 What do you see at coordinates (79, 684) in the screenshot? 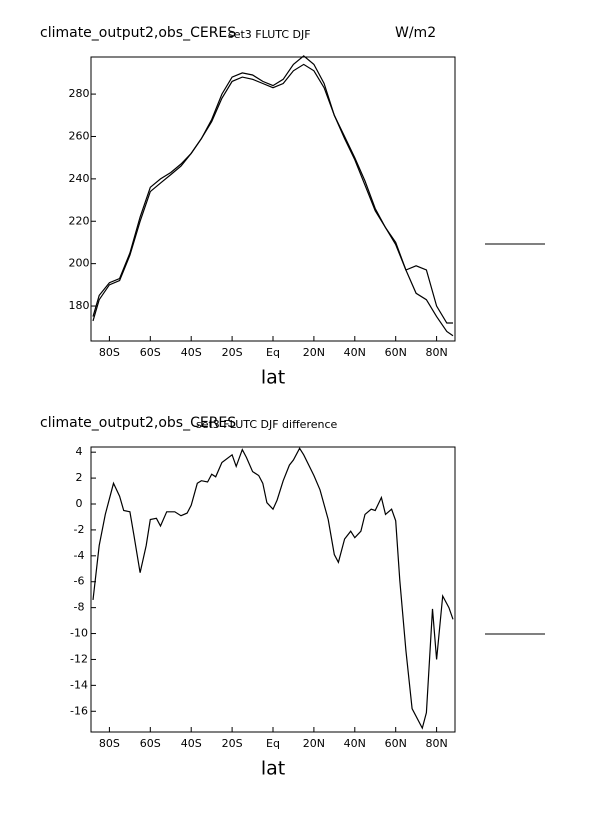
I see `y-tick-label: -14` at bounding box center [79, 684].